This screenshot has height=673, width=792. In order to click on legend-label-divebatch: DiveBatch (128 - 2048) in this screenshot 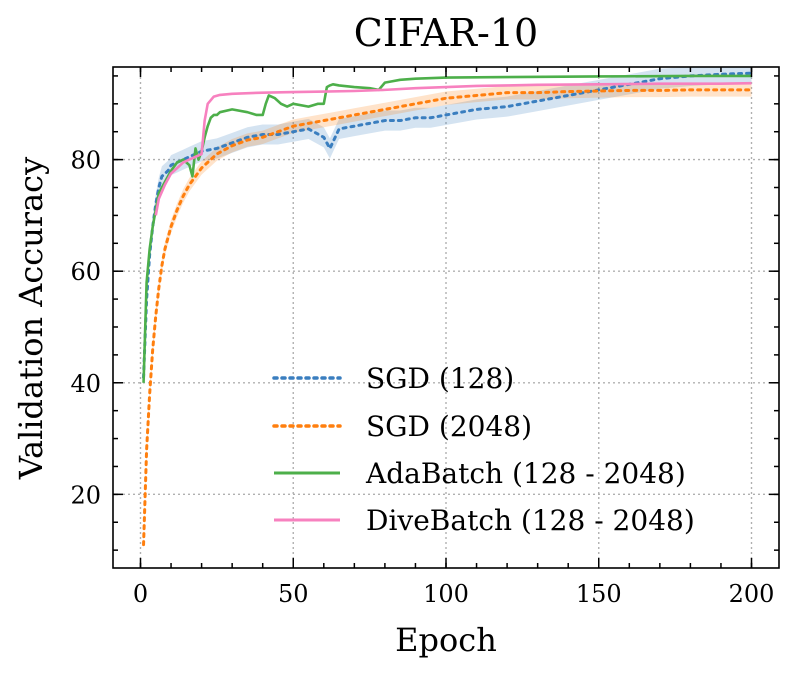, I will do `click(530, 520)`.